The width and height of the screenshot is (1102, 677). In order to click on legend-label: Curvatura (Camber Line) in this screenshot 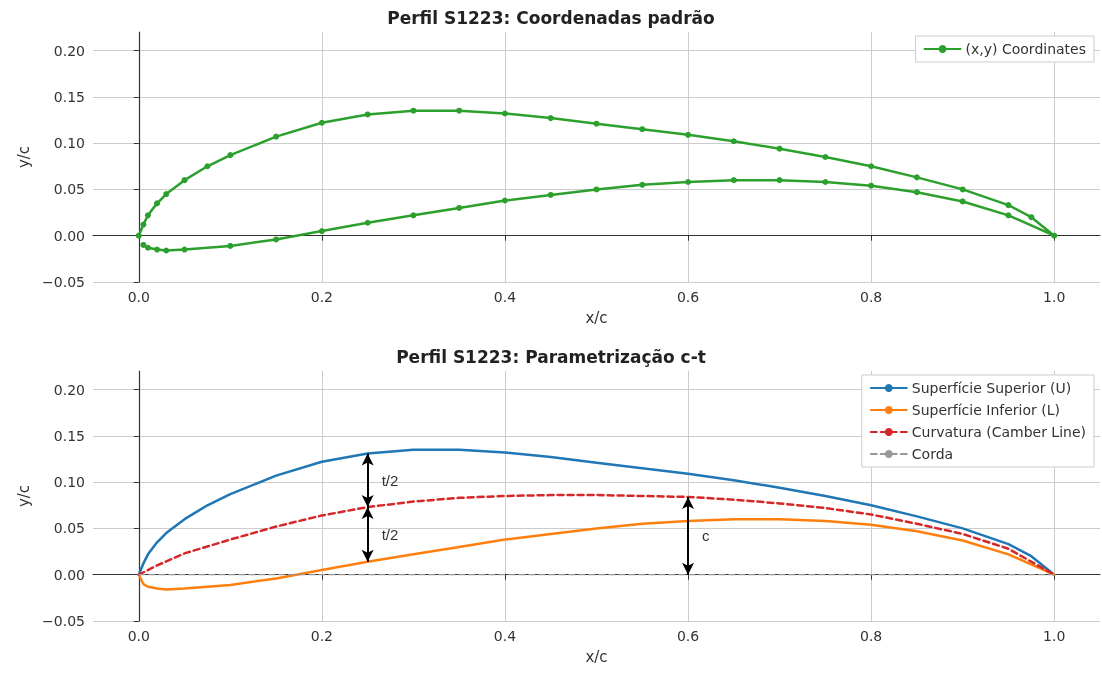, I will do `click(998, 432)`.